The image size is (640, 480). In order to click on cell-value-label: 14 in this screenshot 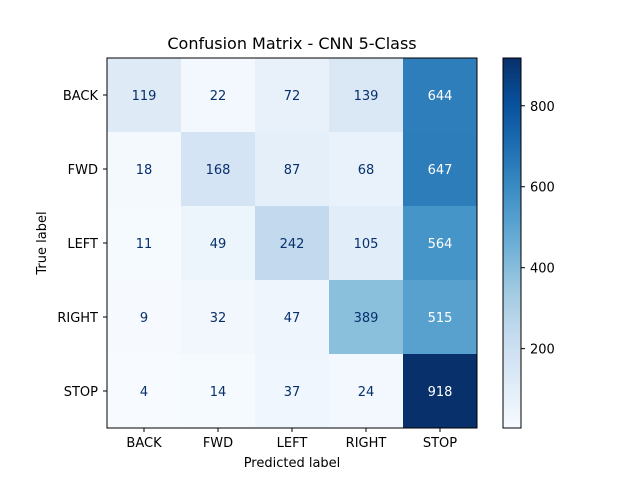, I will do `click(218, 392)`.